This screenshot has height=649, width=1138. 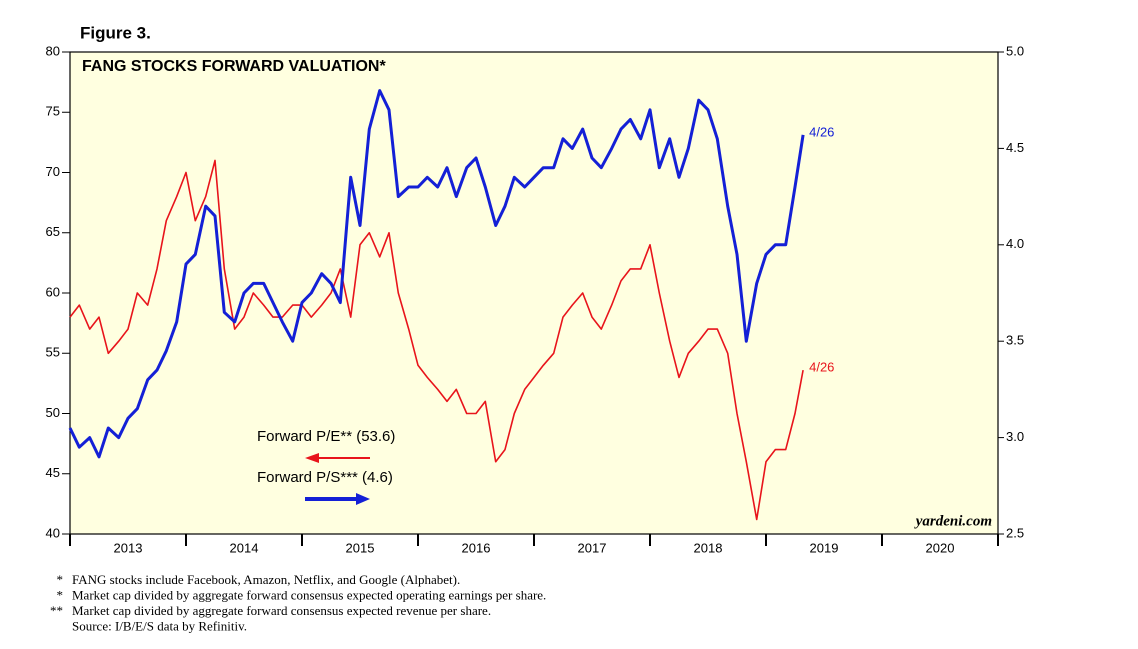 What do you see at coordinates (953, 521) in the screenshot?
I see `watermark: yardeni.com` at bounding box center [953, 521].